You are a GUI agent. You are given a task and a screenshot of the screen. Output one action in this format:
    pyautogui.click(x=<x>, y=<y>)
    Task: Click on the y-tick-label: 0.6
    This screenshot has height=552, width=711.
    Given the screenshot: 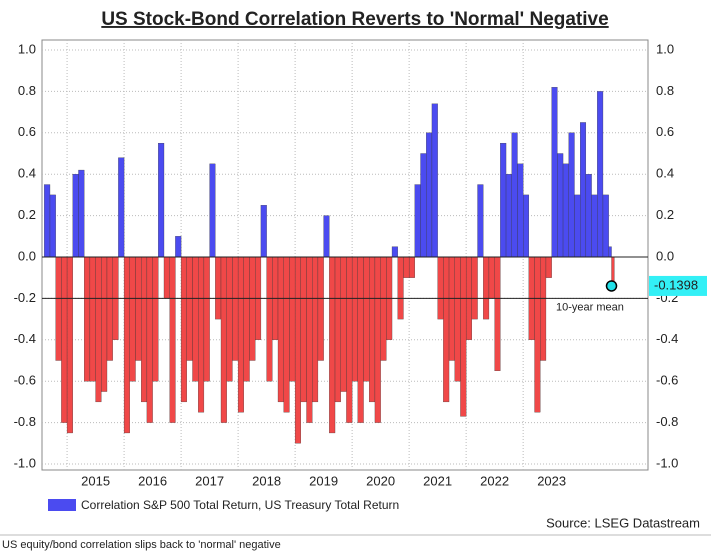 What is the action you would take?
    pyautogui.click(x=27, y=131)
    